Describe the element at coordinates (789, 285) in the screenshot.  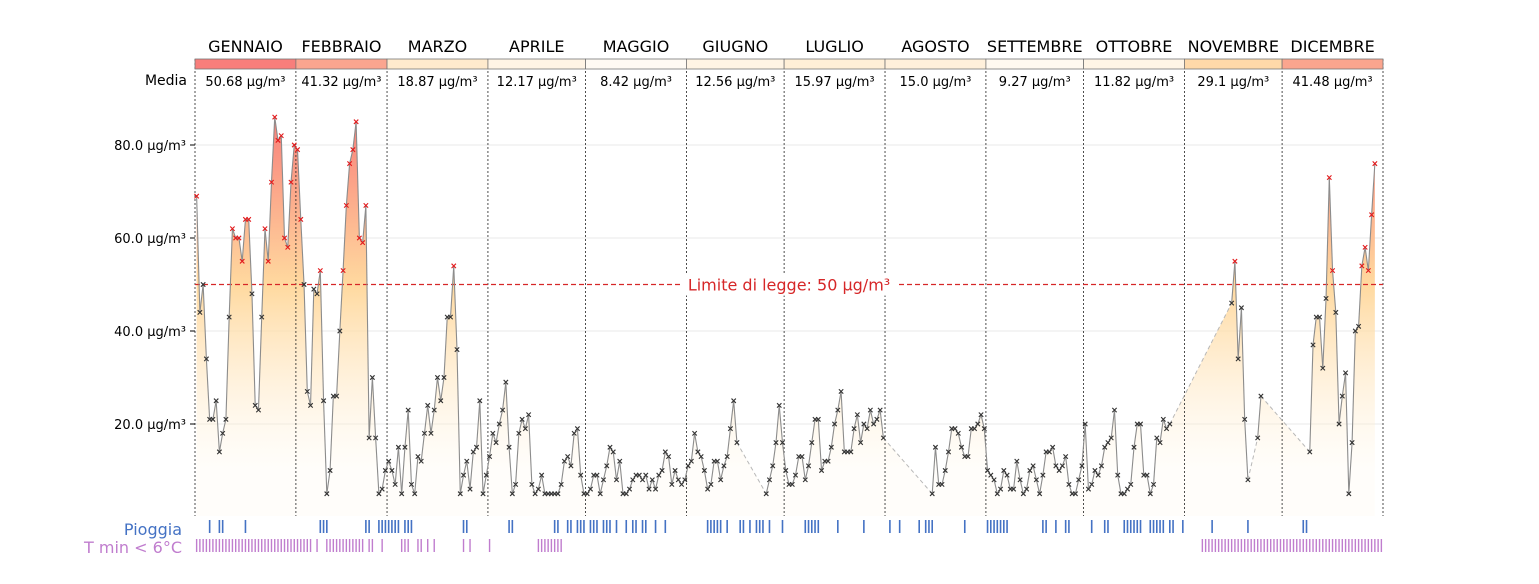
I see `threshold-label: Limite di legge: 50 µg/m³` at that location.